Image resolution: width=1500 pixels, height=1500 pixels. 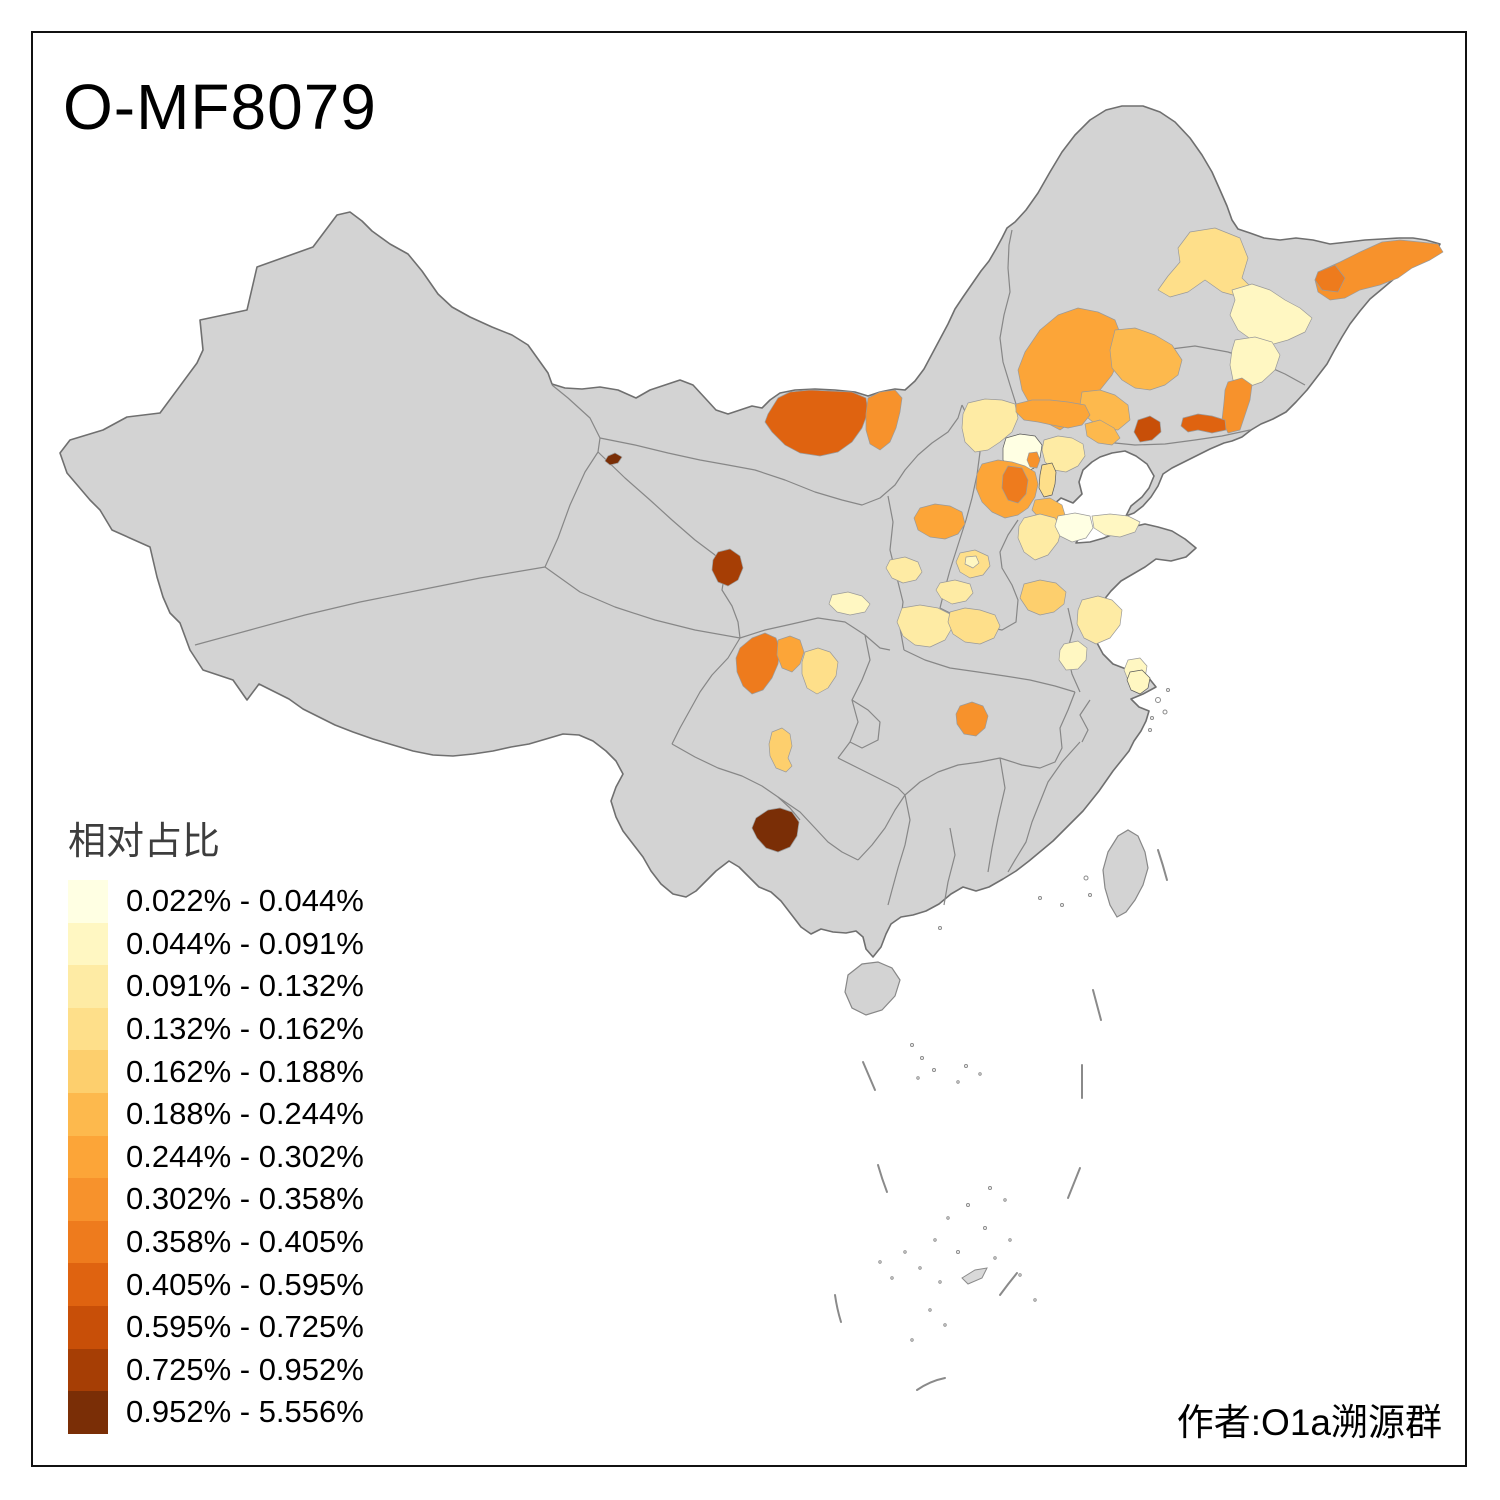 What do you see at coordinates (245, 1199) in the screenshot?
I see `legend-label: 0.302% - 0.358%` at bounding box center [245, 1199].